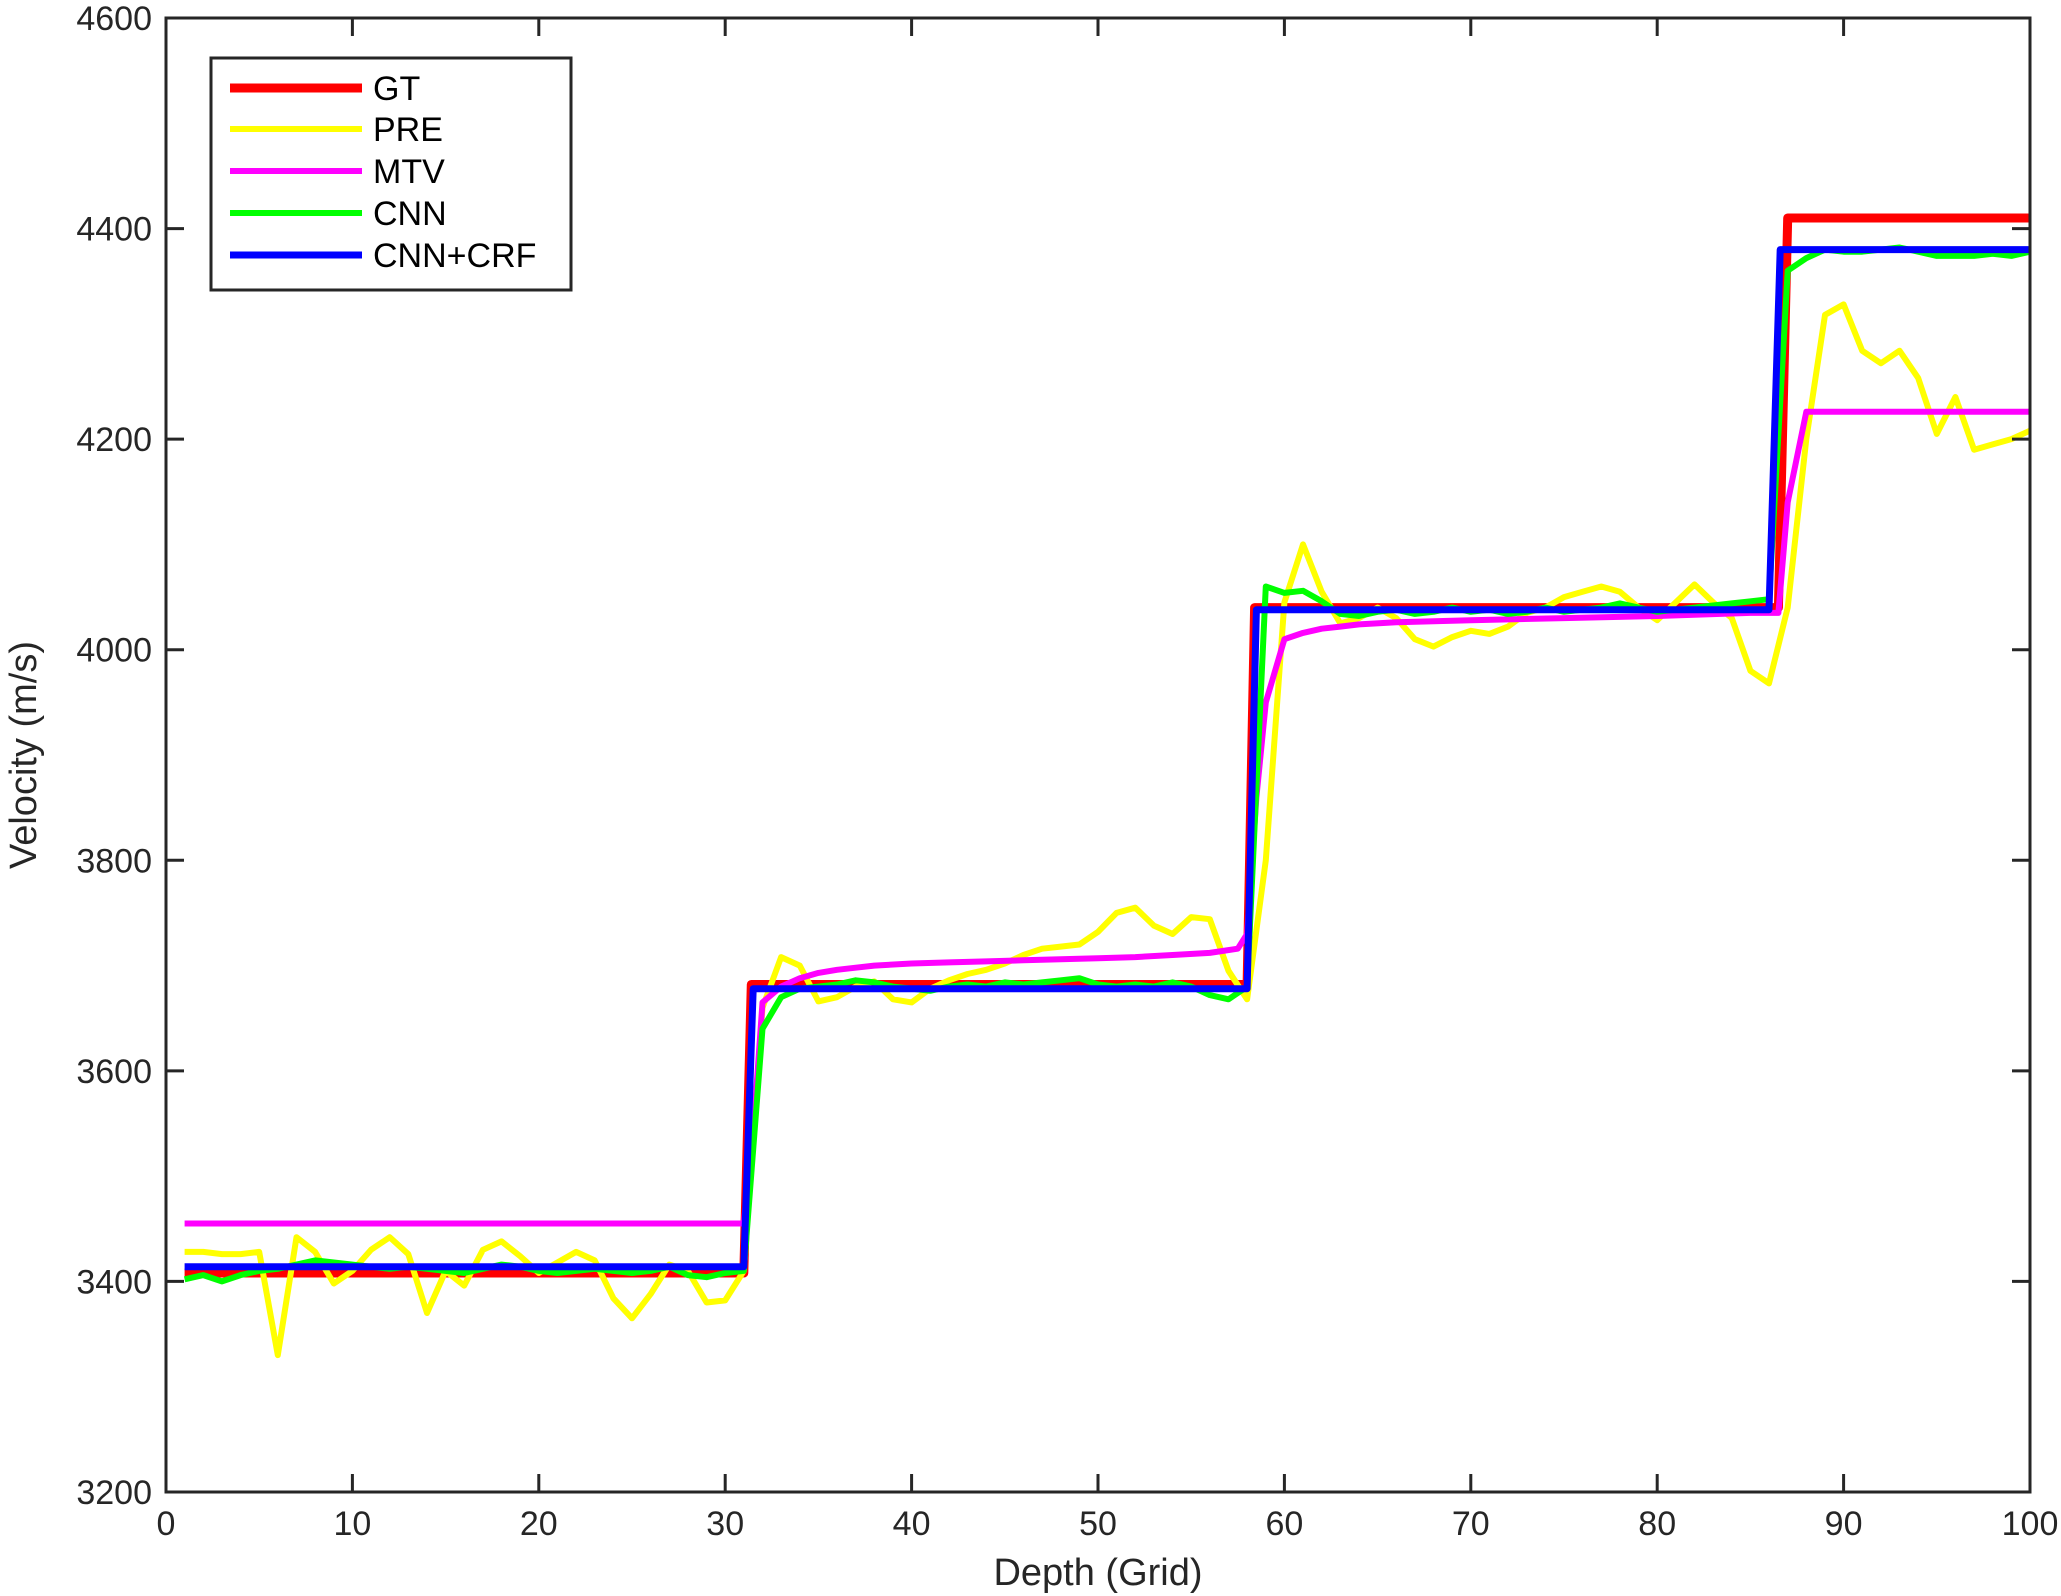 The height and width of the screenshot is (1596, 2061). What do you see at coordinates (725, 1524) in the screenshot?
I see `x-tick-label: 30` at bounding box center [725, 1524].